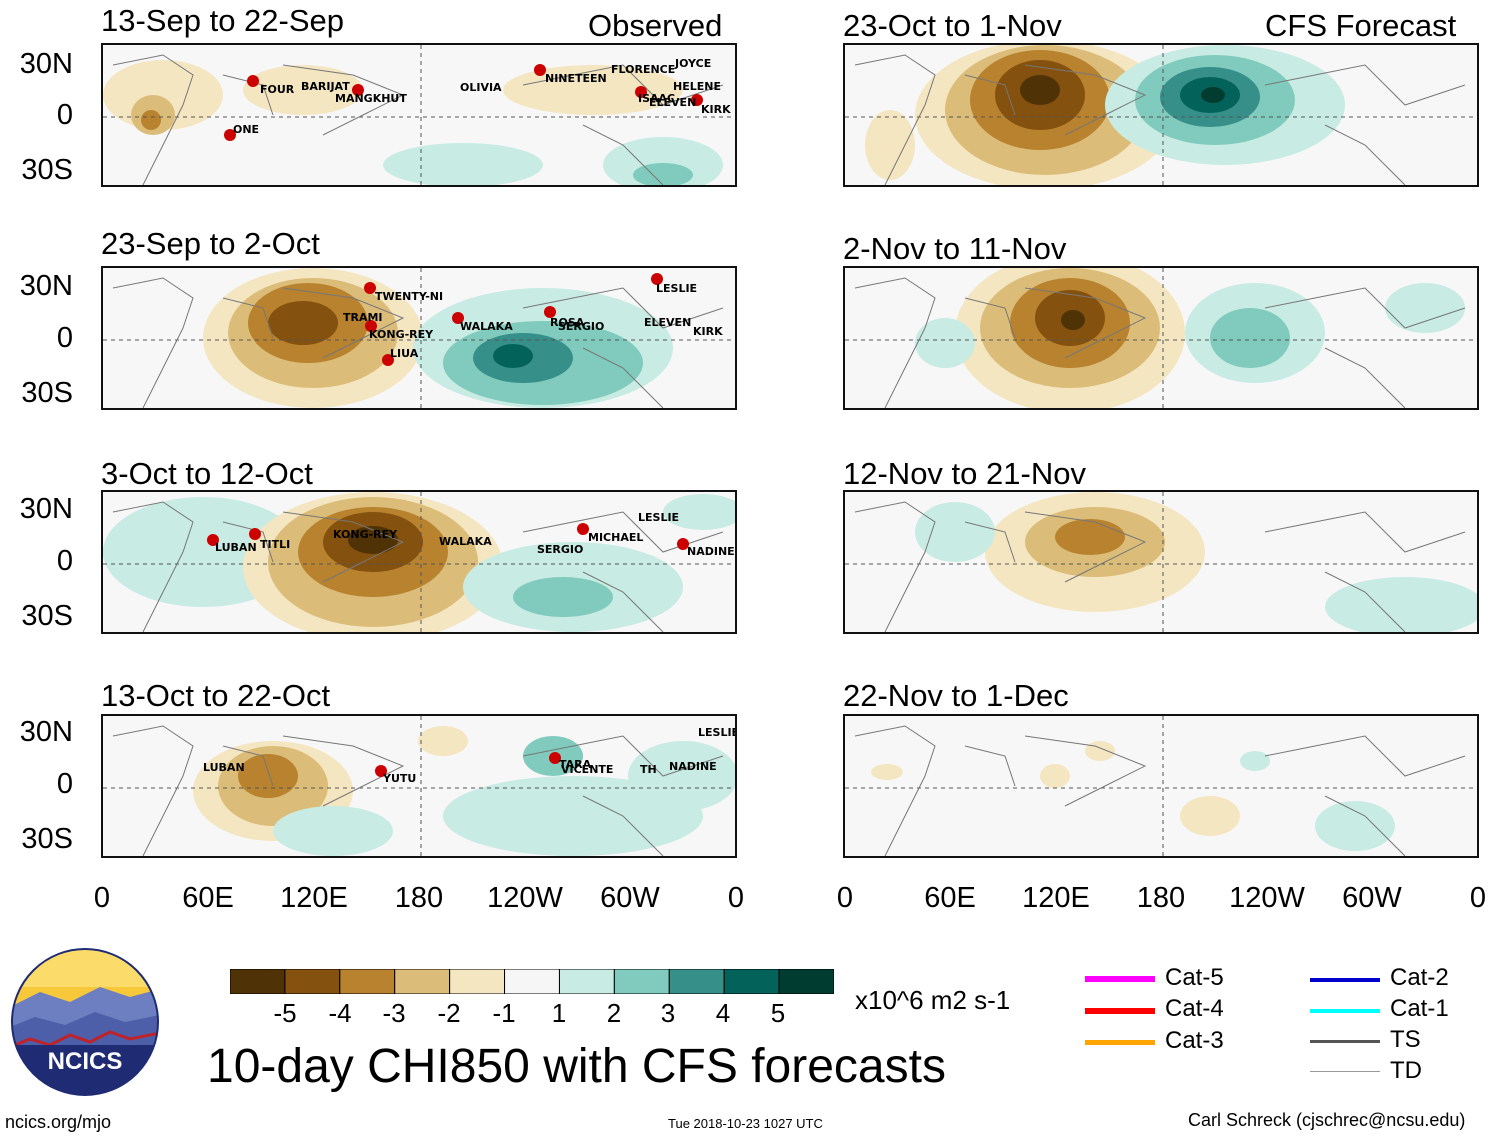 The width and height of the screenshot is (1510, 1137). What do you see at coordinates (275, 544) in the screenshot?
I see `storm-label: TITLI` at bounding box center [275, 544].